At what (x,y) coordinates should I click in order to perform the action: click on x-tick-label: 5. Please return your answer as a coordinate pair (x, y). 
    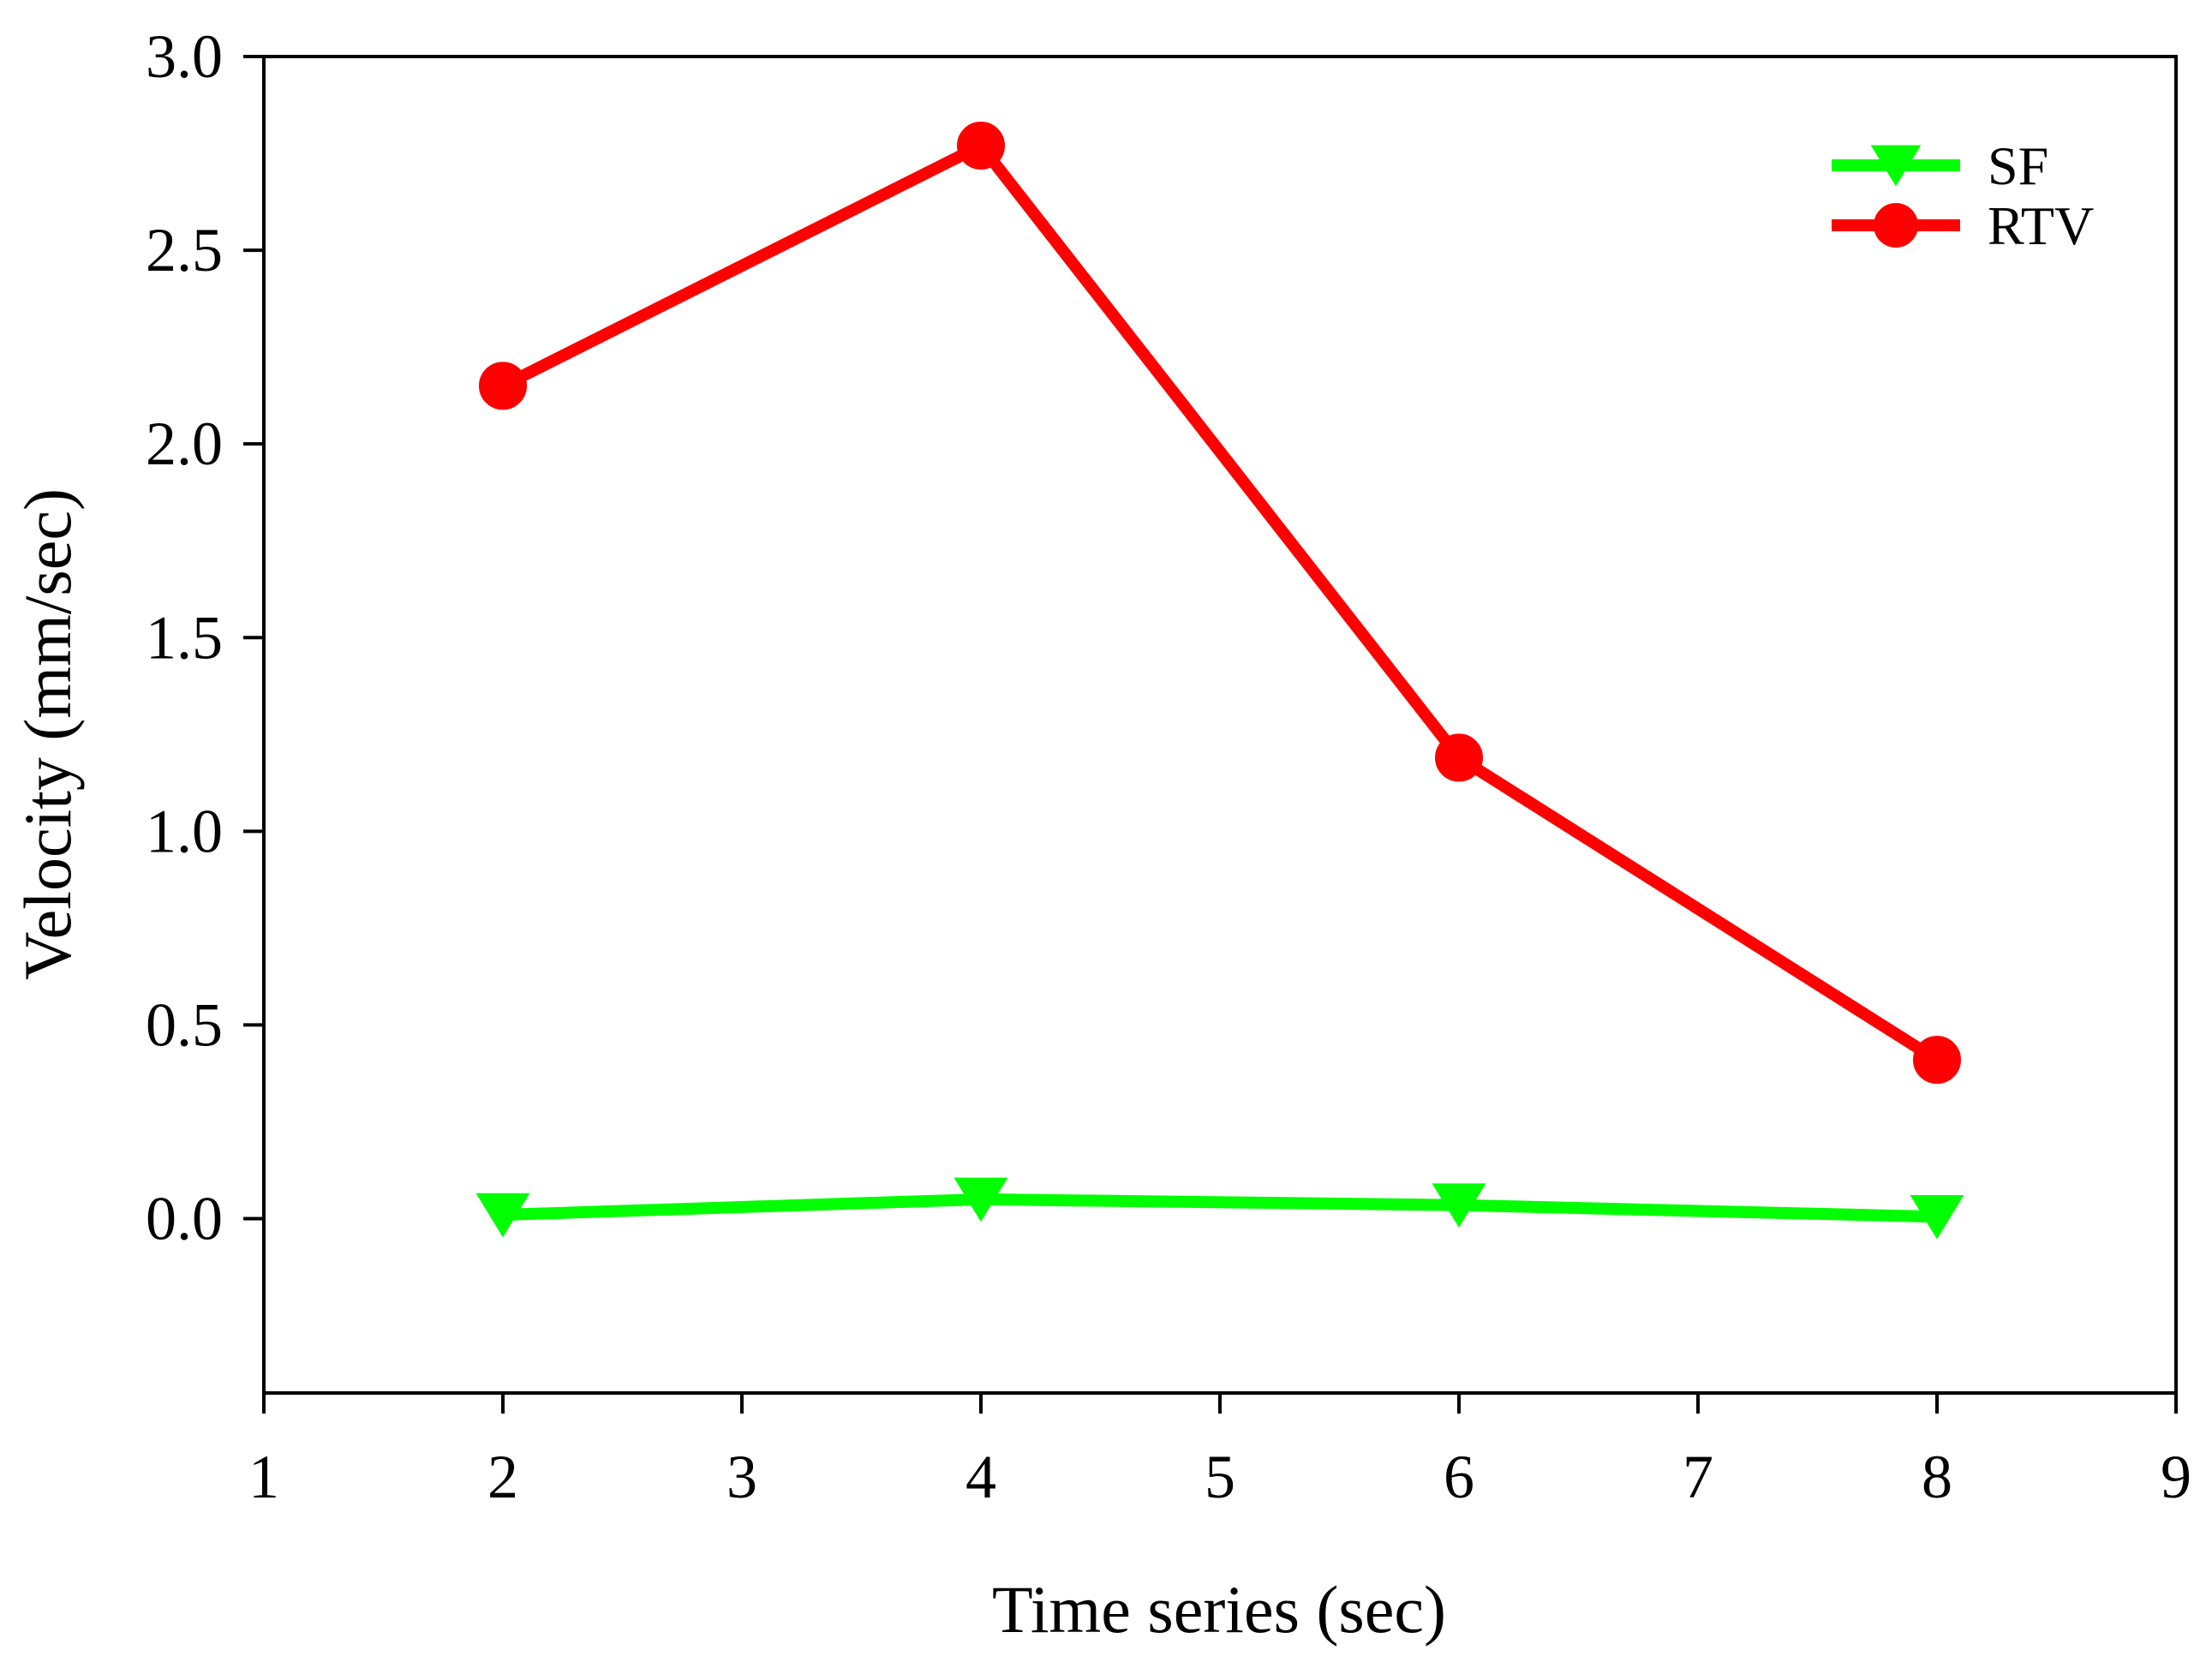
    Looking at the image, I should click on (1220, 1477).